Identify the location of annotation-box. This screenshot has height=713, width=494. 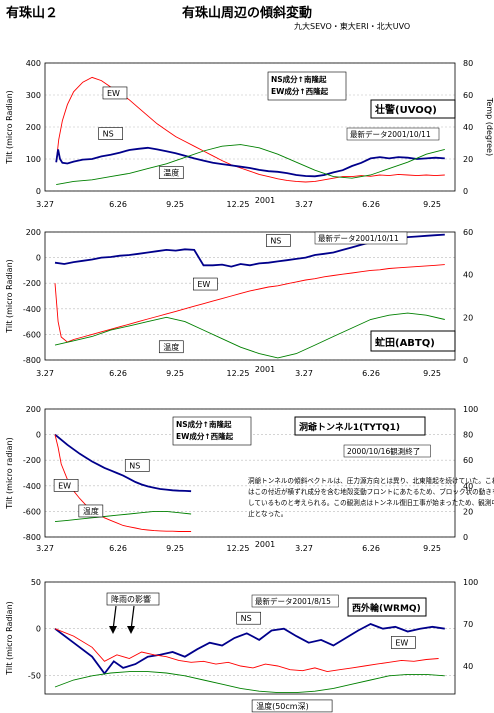
(133, 599).